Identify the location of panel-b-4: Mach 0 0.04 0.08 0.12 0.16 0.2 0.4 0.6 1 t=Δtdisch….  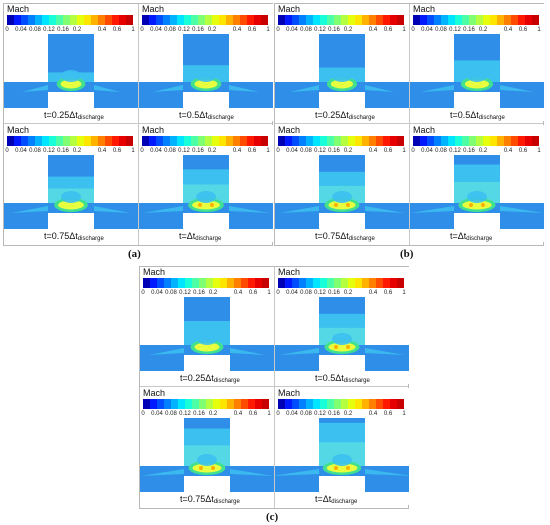
(477, 183).